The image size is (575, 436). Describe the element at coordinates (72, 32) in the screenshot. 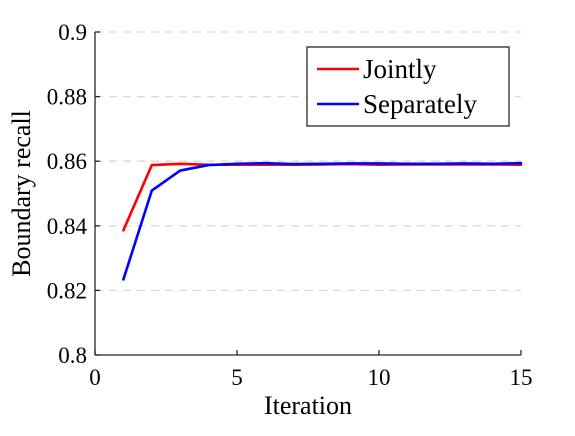

I see `y-tick-label: 0.9` at that location.